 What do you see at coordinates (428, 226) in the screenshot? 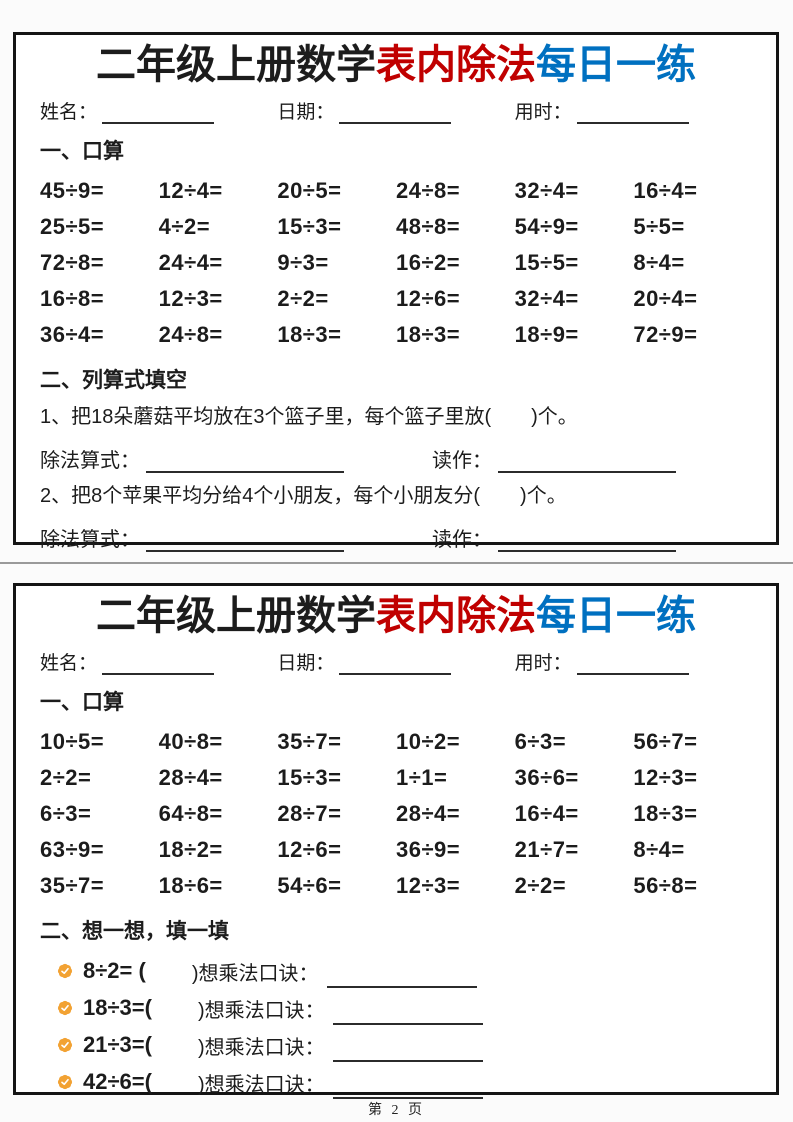
I see `division-problem: 48÷8=` at bounding box center [428, 226].